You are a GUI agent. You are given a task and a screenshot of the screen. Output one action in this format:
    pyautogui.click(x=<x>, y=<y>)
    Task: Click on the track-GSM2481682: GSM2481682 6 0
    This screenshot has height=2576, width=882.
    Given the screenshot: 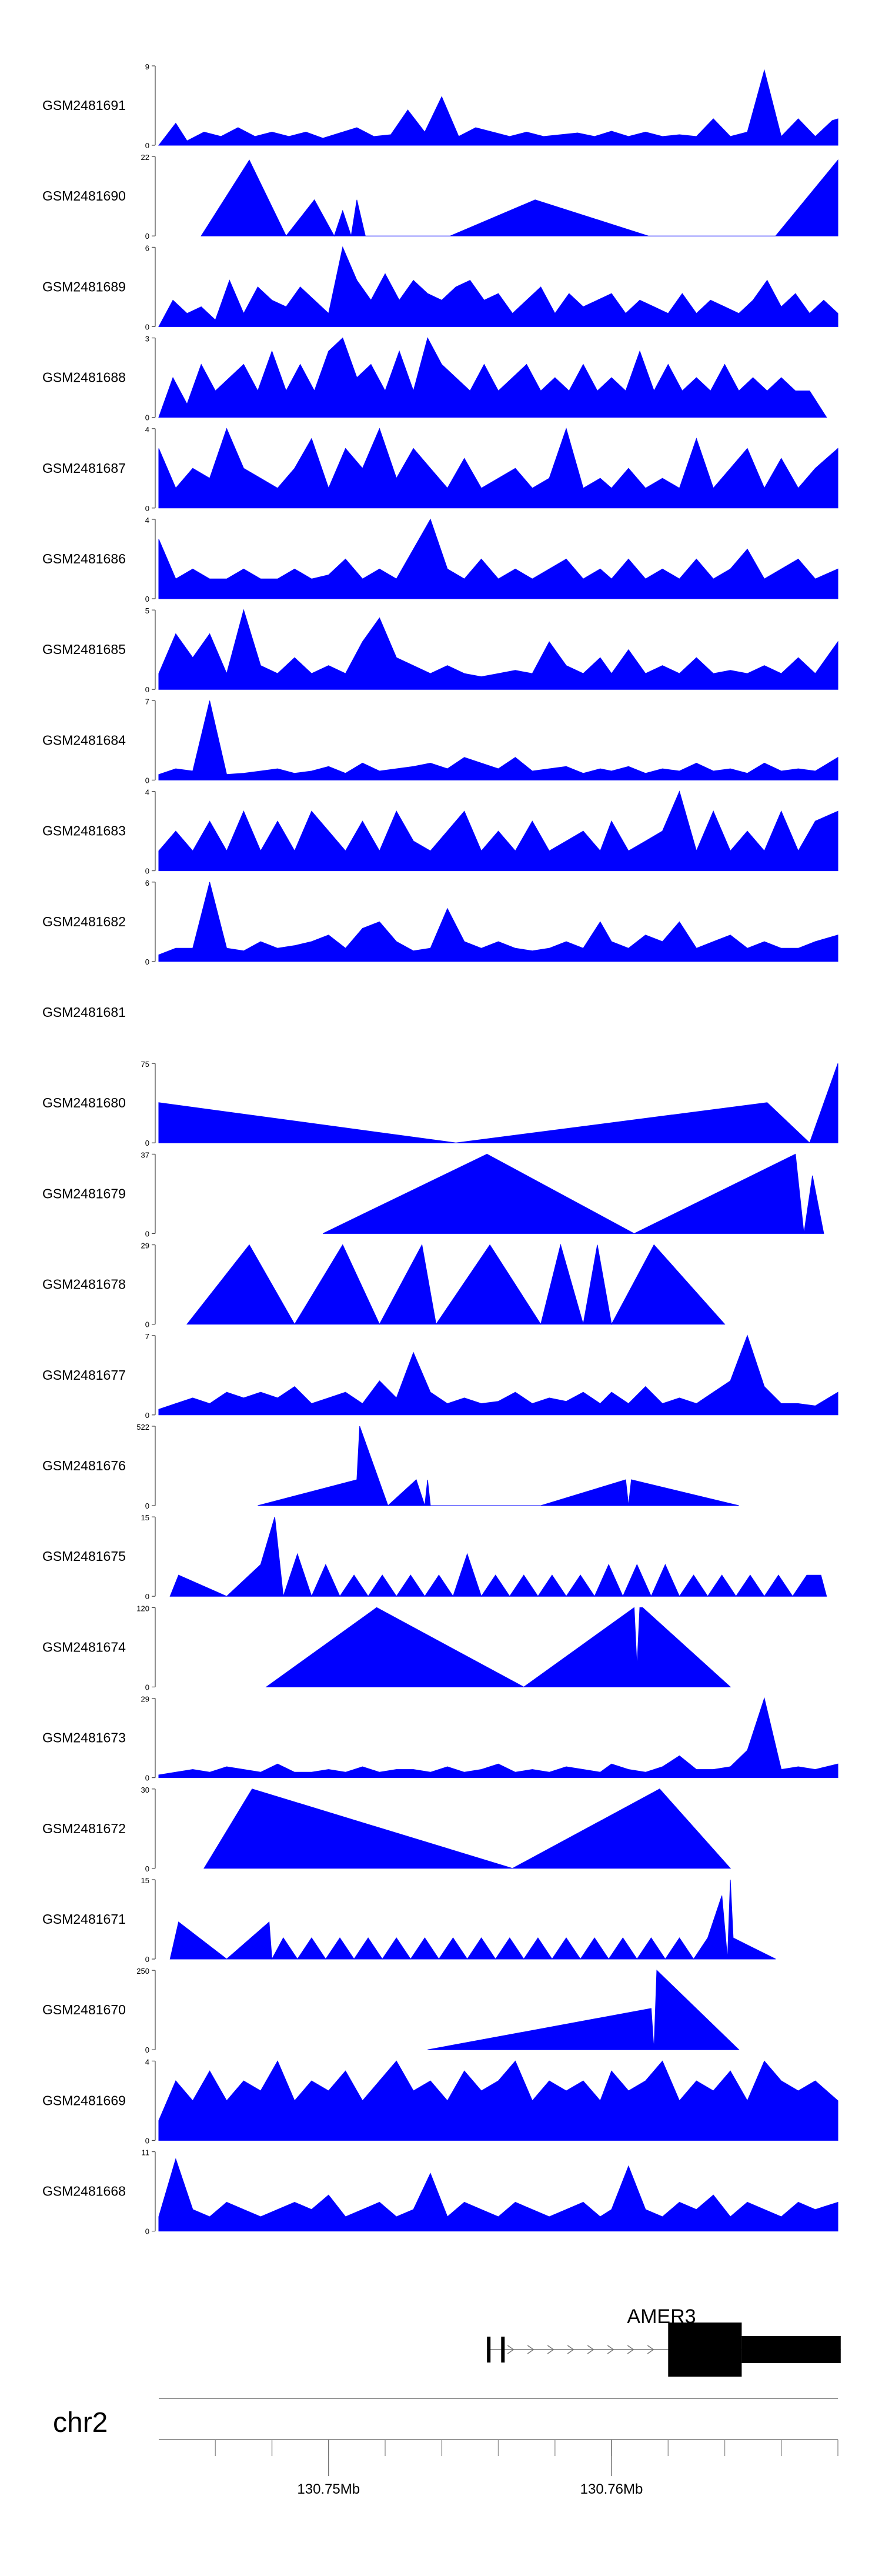 What is the action you would take?
    pyautogui.click(x=440, y=922)
    